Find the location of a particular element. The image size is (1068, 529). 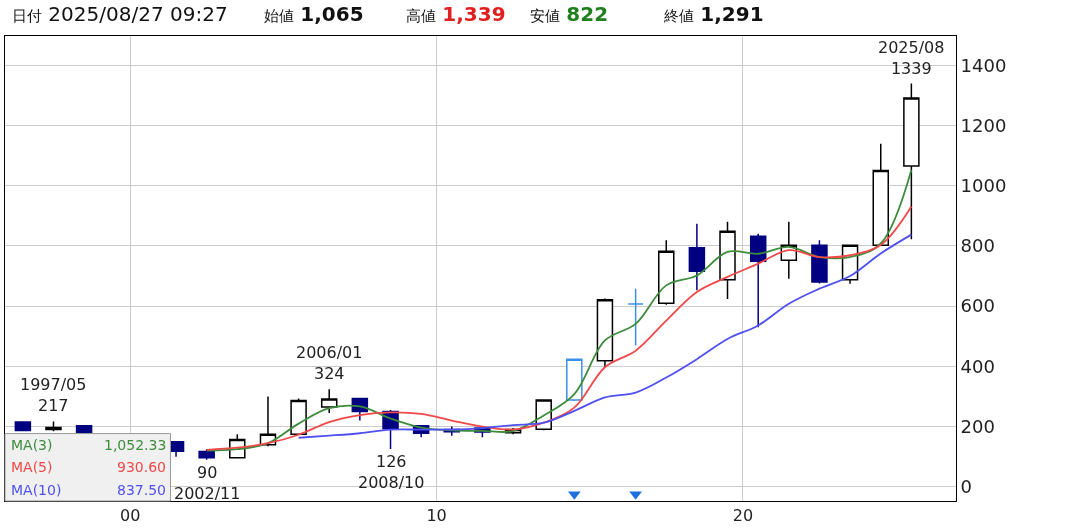

annotation: 2006/01 324 is located at coordinates (329, 363).